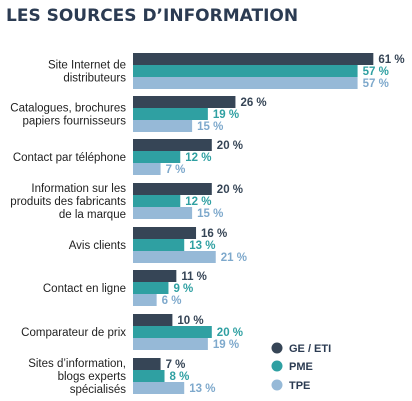 The width and height of the screenshot is (412, 401). Describe the element at coordinates (214, 234) in the screenshot. I see `data-label: 16 %` at that location.